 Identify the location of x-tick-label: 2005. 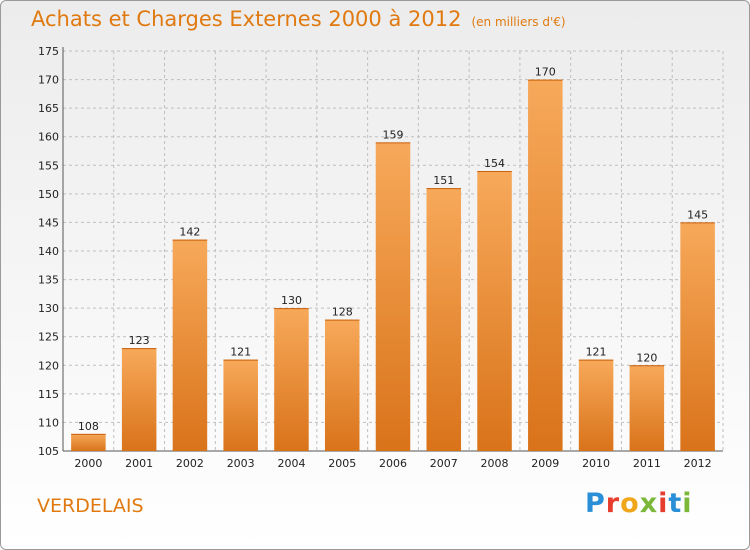
(342, 463).